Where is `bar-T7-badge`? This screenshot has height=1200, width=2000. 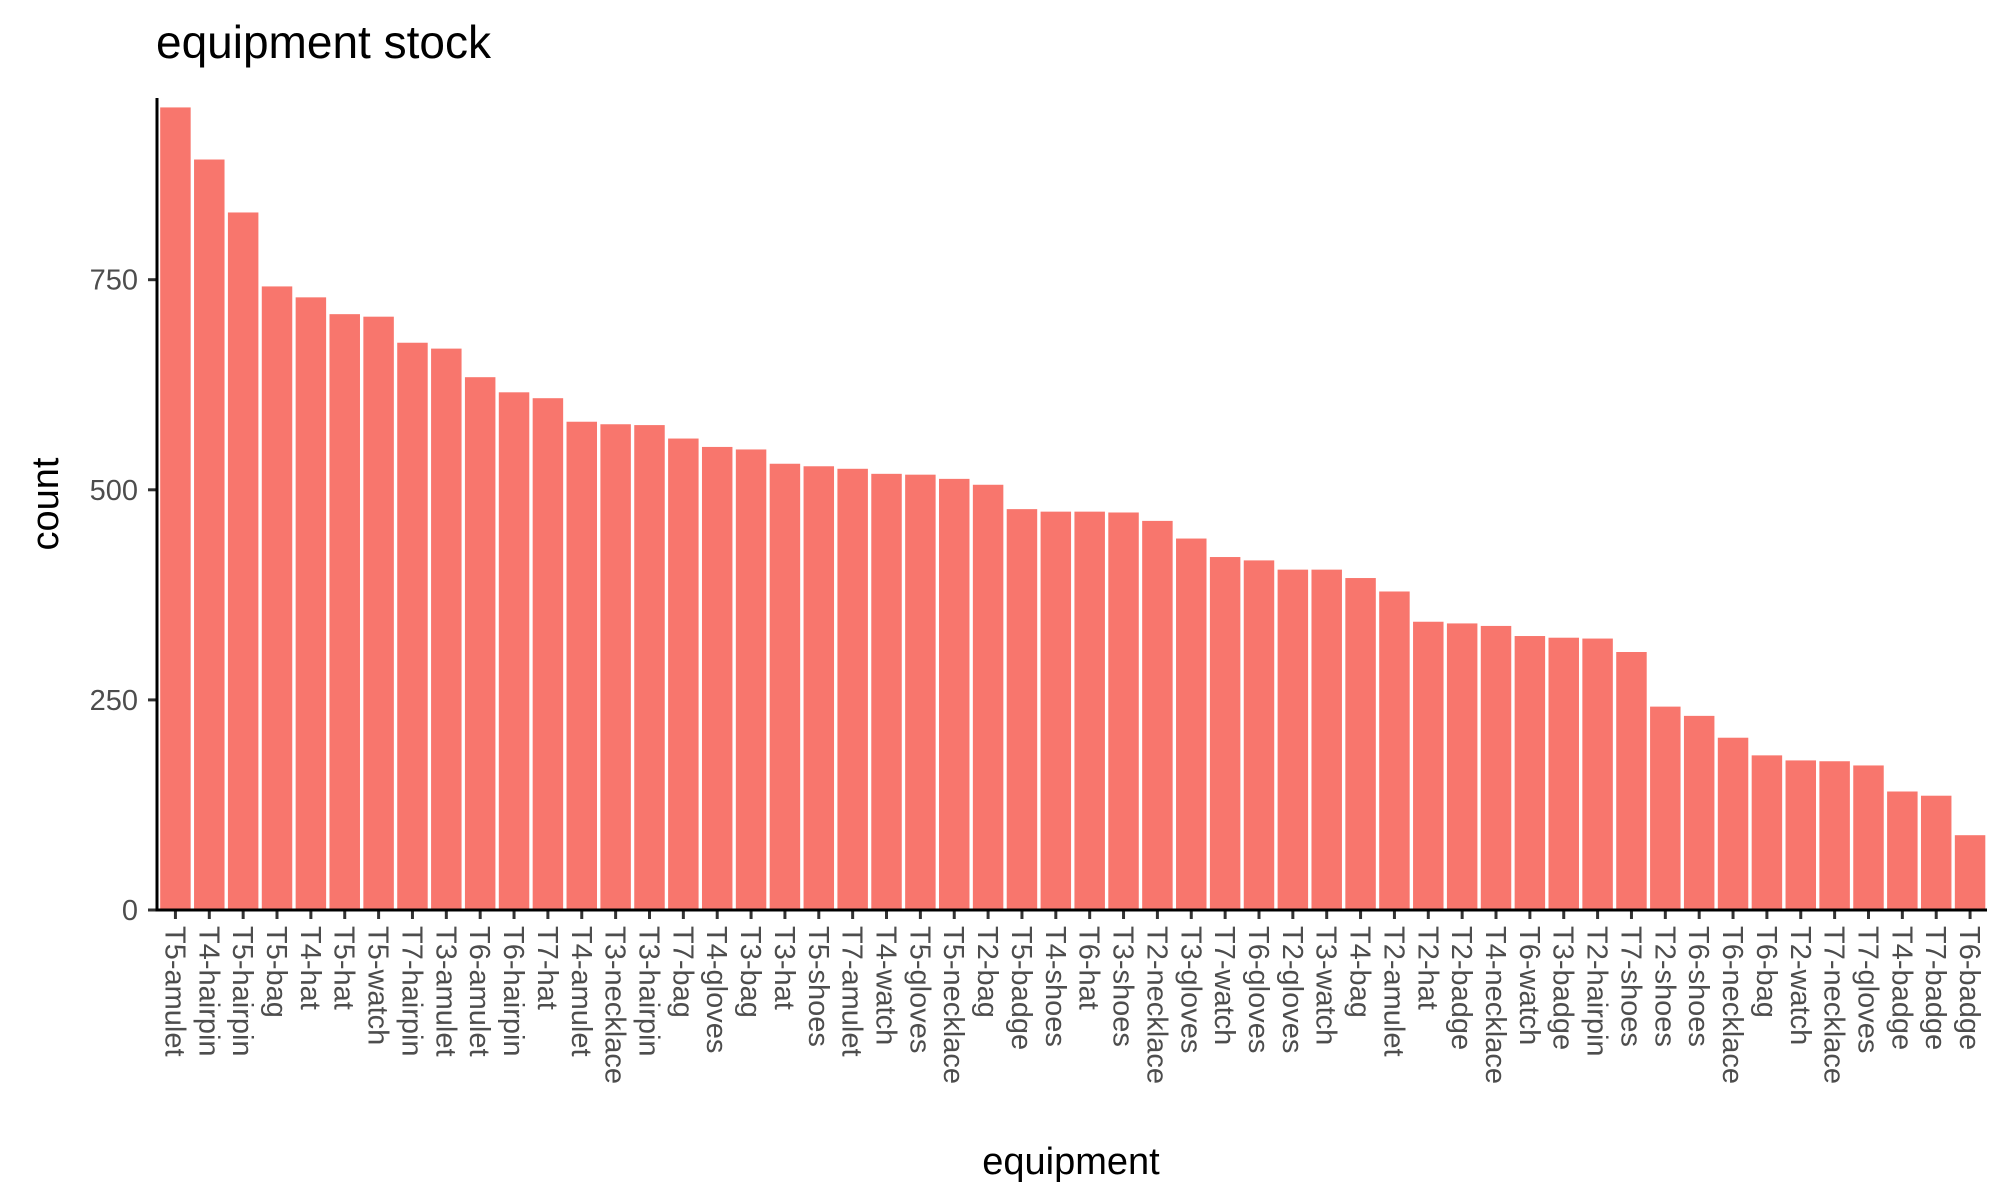
bar-T7-badge is located at coordinates (1936, 852).